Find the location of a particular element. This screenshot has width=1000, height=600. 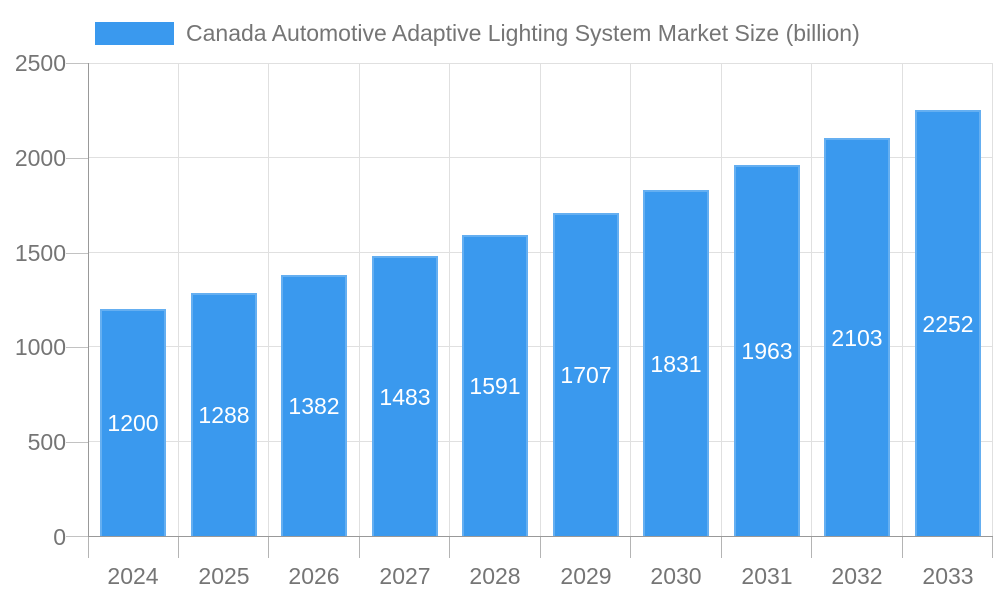

x-axis-label-2032: 2032 is located at coordinates (857, 576).